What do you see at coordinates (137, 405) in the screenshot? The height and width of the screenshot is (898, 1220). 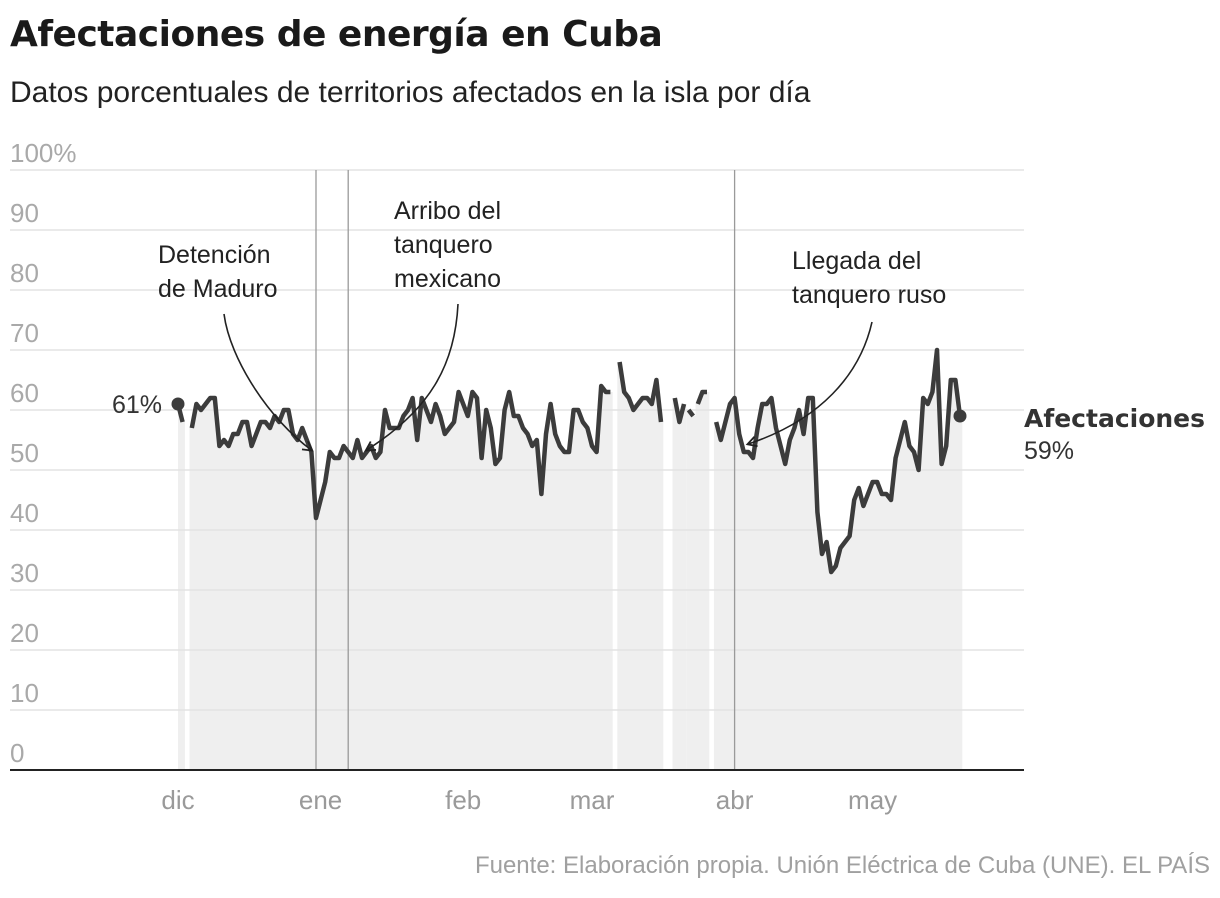 I see `start-value-label: 61%` at bounding box center [137, 405].